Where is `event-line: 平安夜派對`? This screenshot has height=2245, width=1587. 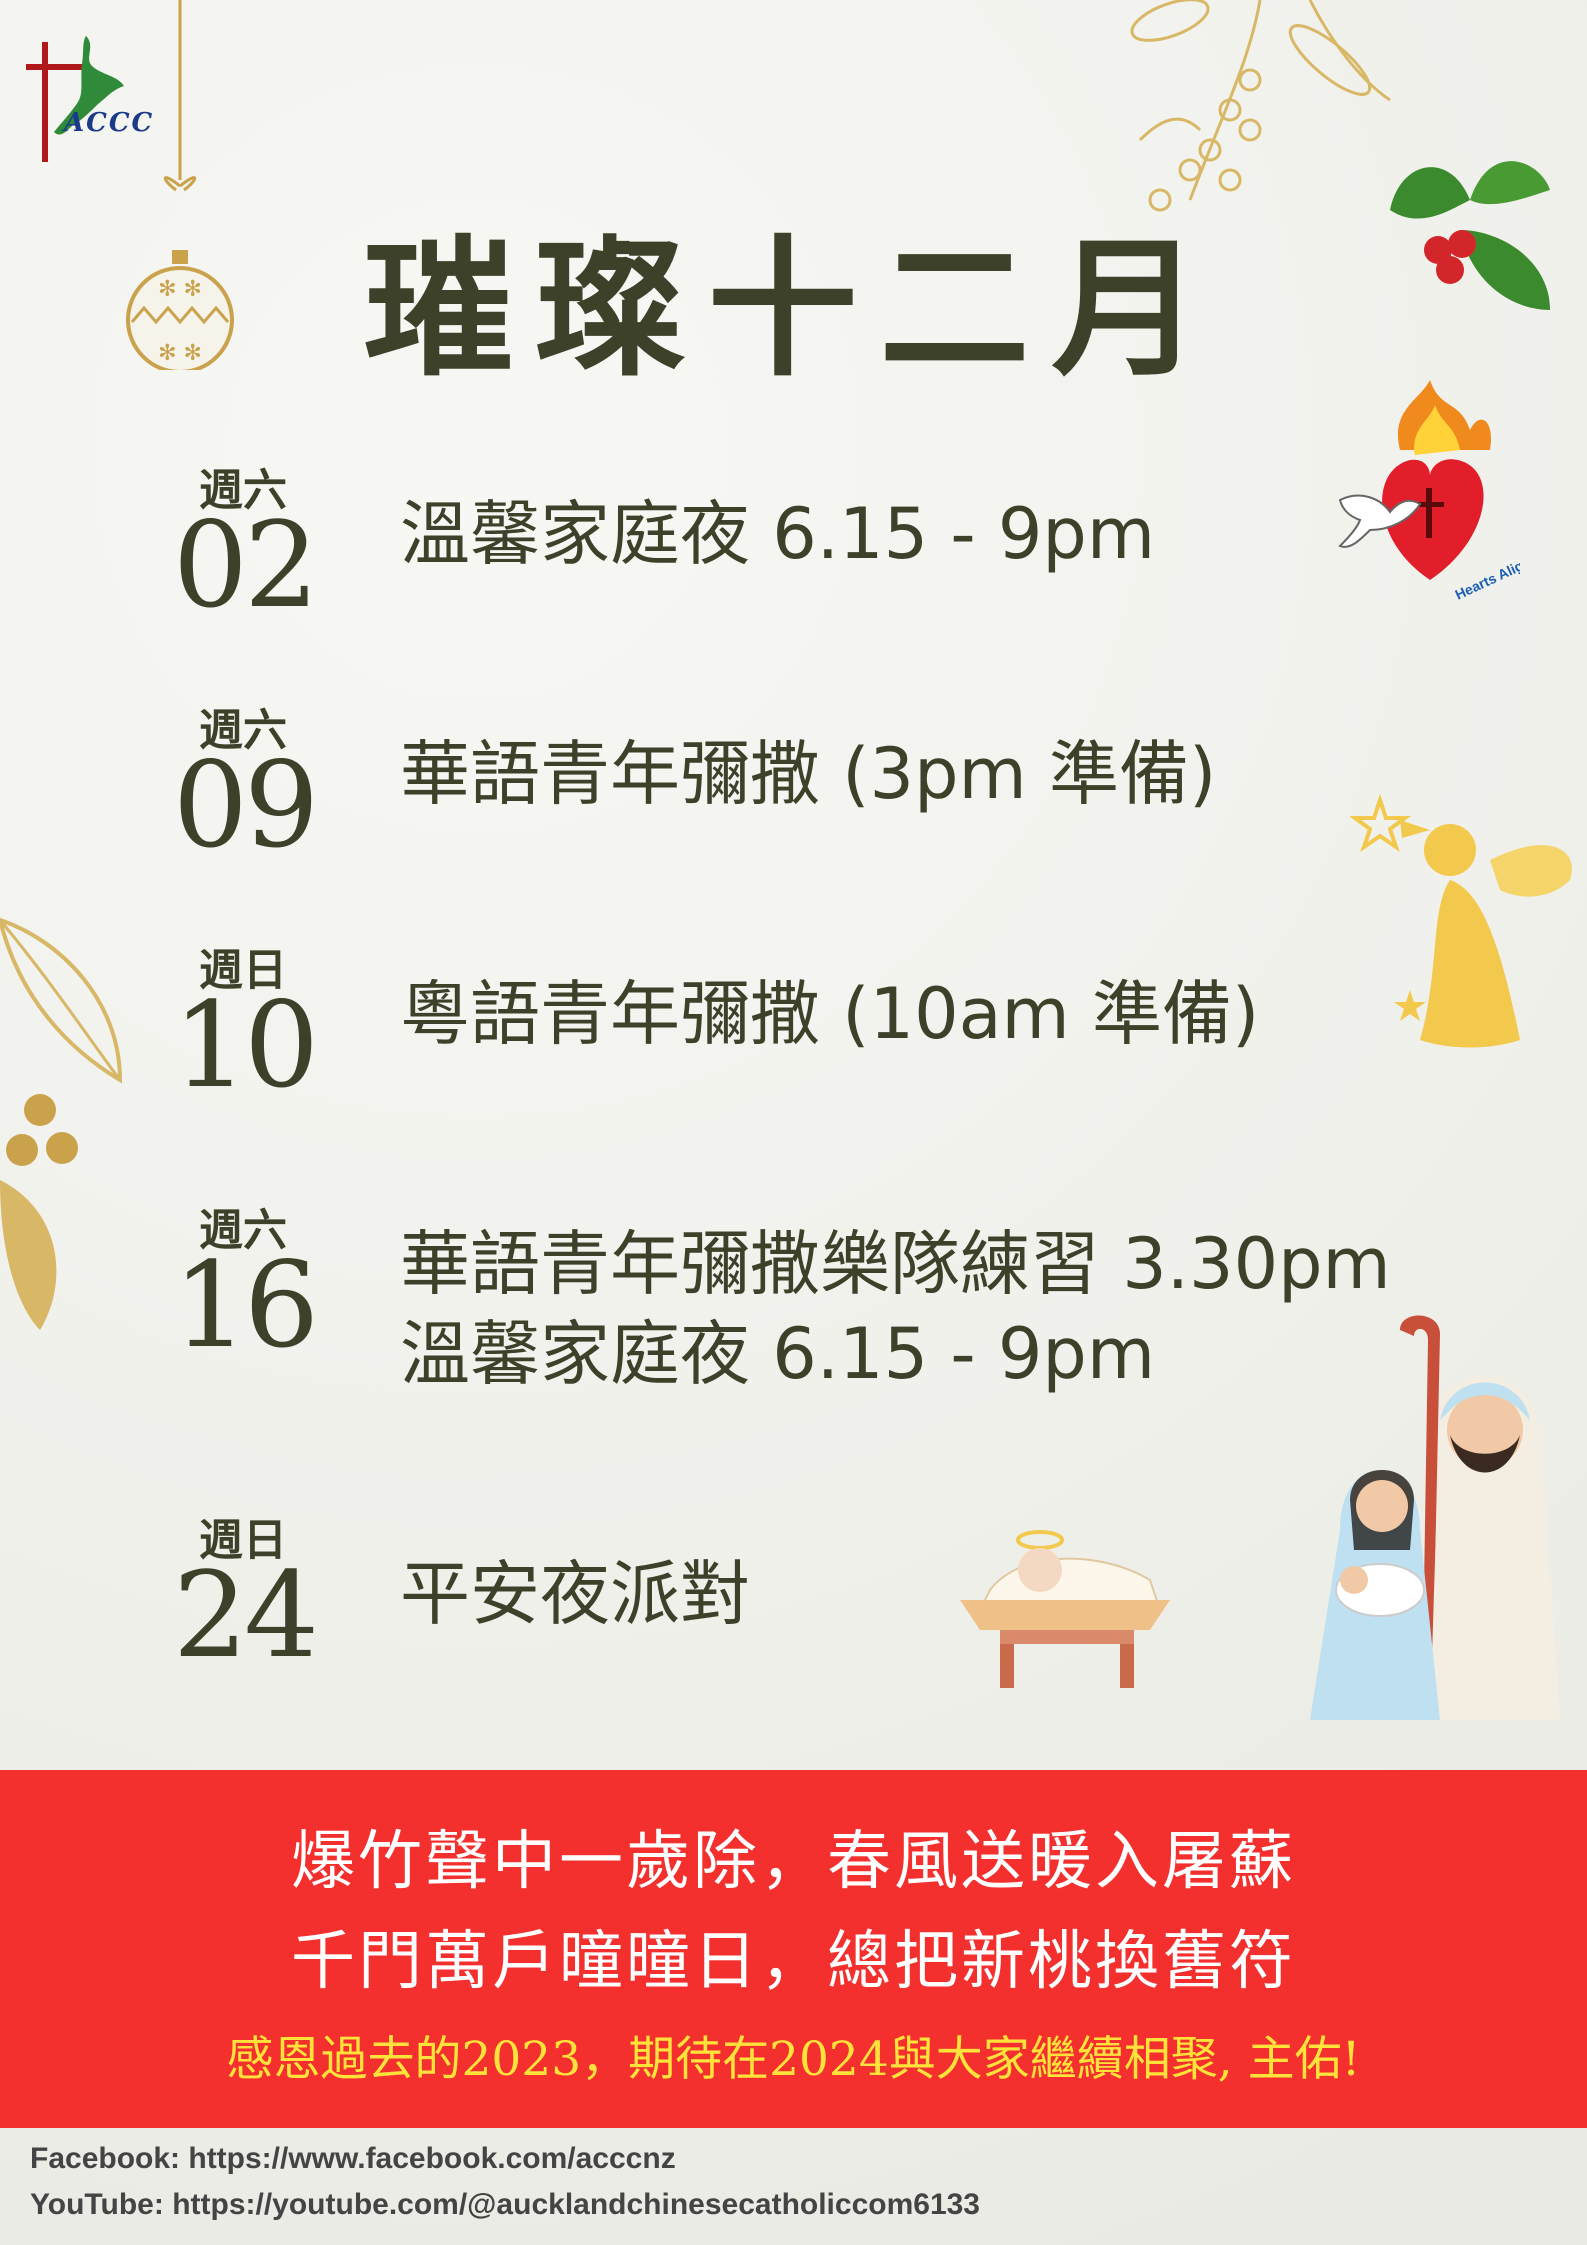 event-line: 平安夜派對 is located at coordinates (575, 1594).